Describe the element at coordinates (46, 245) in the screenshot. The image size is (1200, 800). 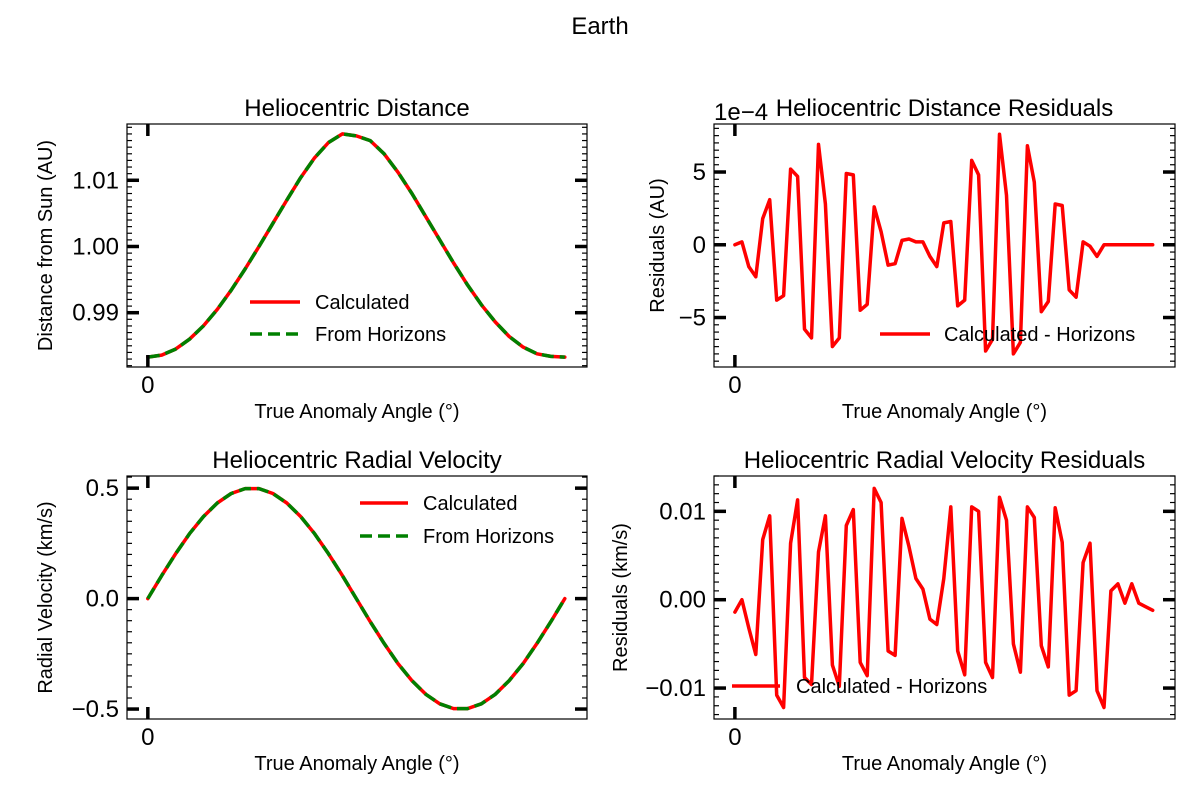
I see `y-axis-label: Distance from Sun (AU)` at that location.